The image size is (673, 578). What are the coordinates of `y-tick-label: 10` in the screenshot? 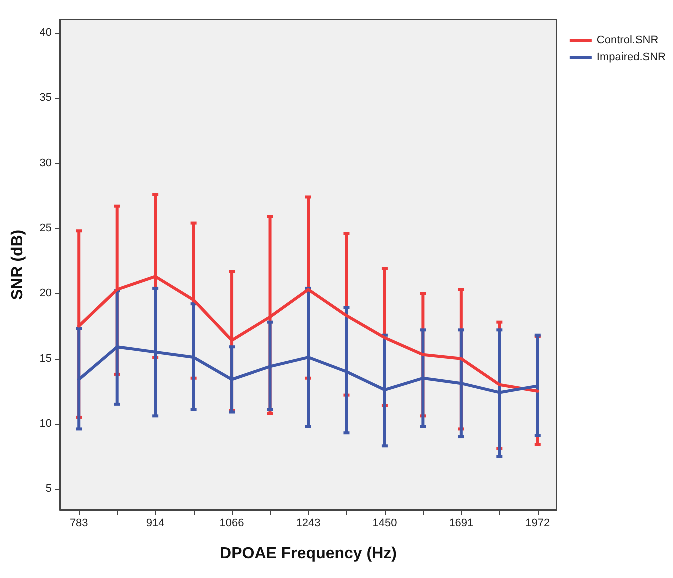 It's located at (46, 424).